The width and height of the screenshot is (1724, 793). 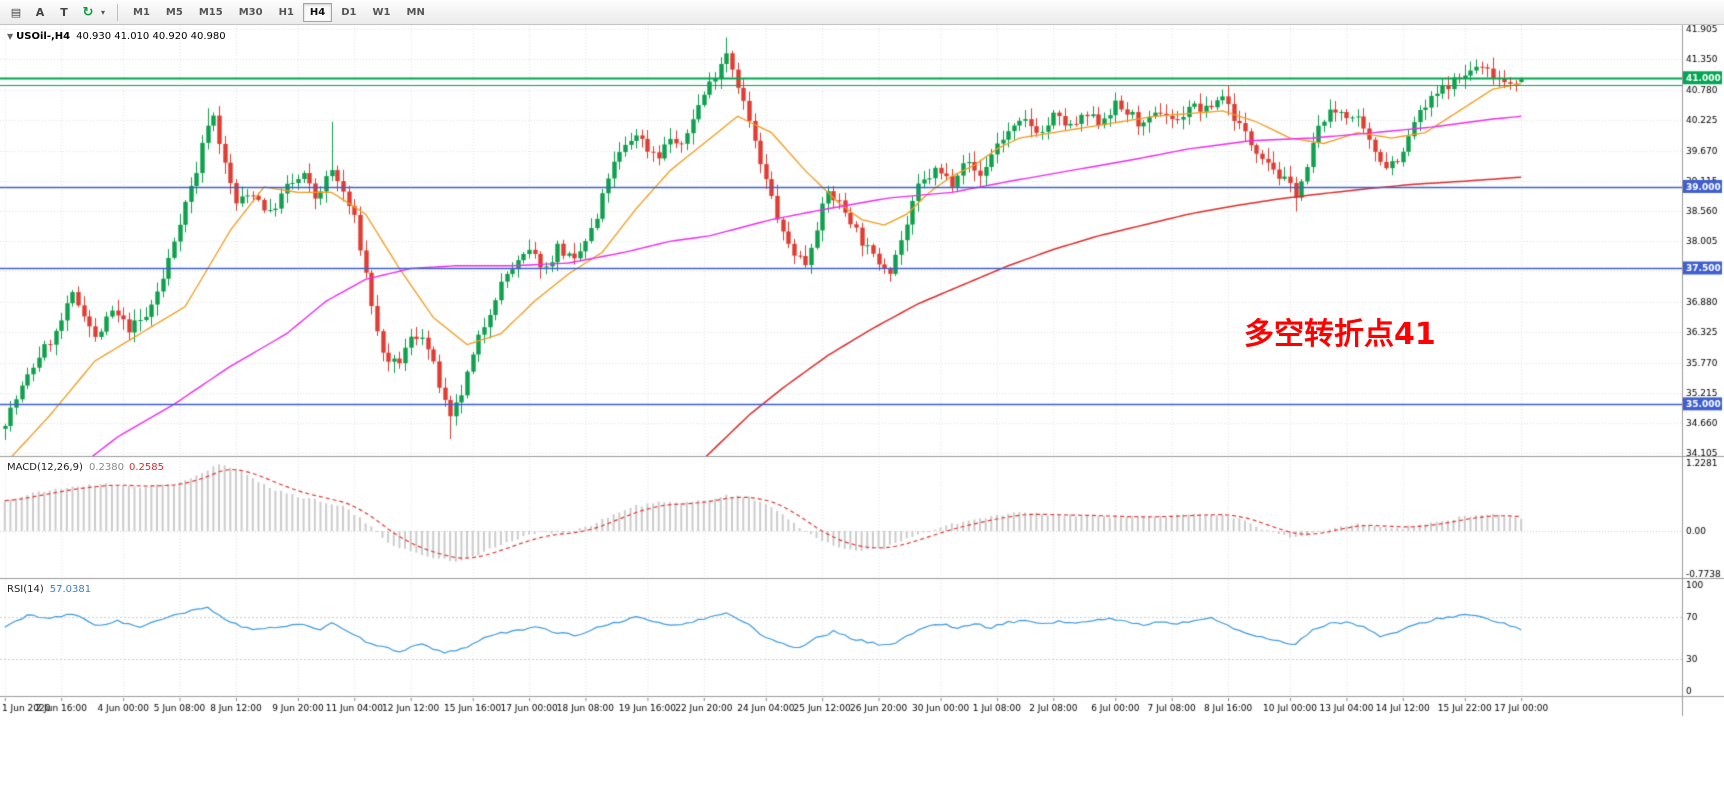 I want to click on macd-indicator-label: MACD(12,26,9) 0.2380 0.2585, so click(x=85, y=467).